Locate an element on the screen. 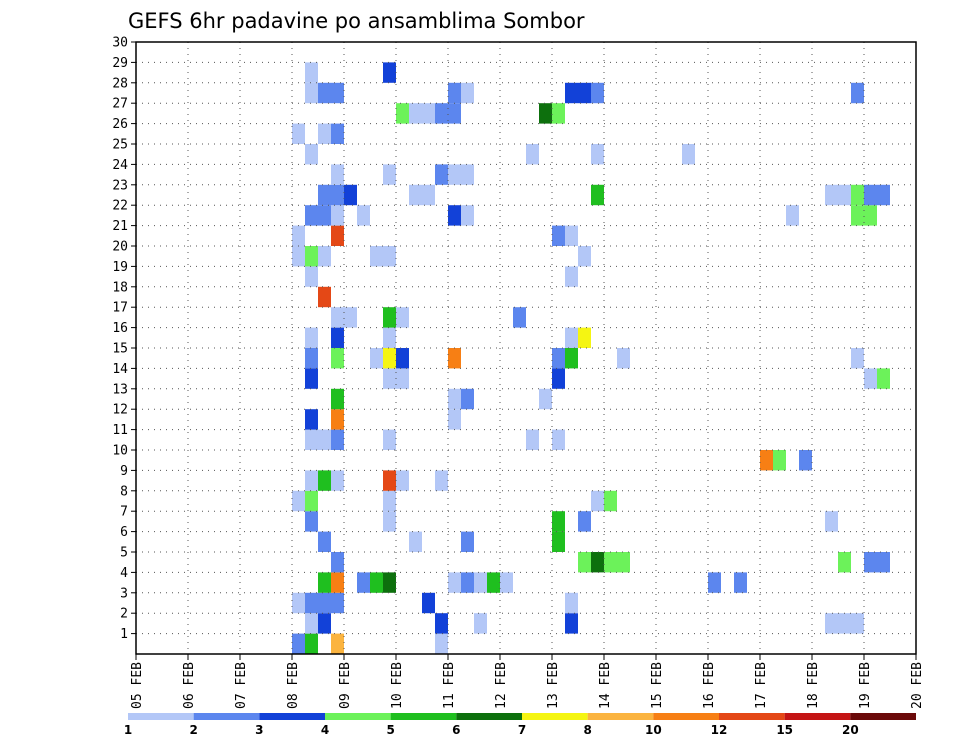  y-tick-label: 18 is located at coordinates (120, 287).